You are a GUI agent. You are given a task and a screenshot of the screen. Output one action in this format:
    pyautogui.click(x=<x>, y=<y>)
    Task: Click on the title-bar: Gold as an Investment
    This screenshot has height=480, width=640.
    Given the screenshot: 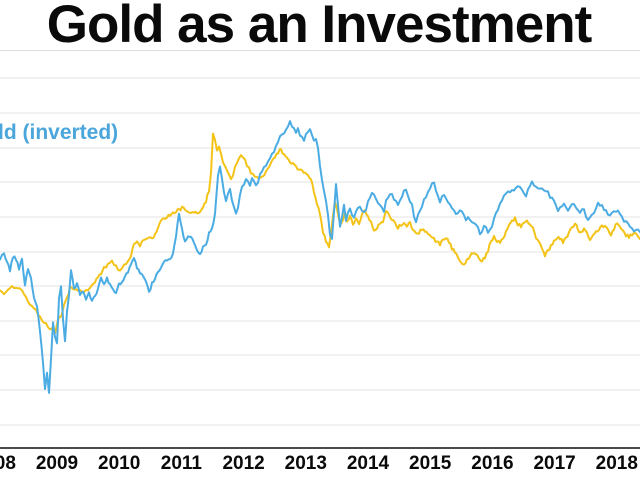 What is the action you would take?
    pyautogui.click(x=320, y=27)
    